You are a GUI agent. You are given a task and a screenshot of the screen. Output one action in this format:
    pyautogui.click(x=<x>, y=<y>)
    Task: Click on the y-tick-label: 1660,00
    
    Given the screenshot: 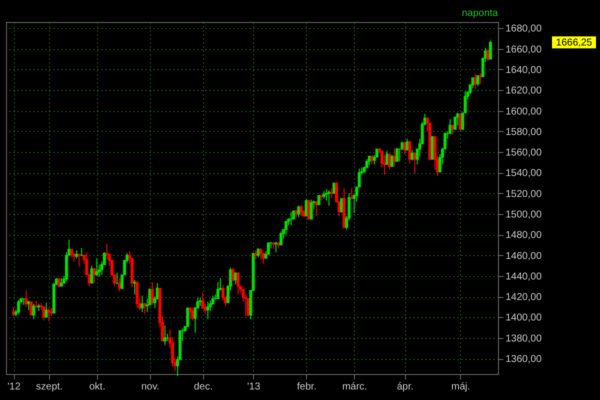 What is the action you would take?
    pyautogui.click(x=524, y=50)
    